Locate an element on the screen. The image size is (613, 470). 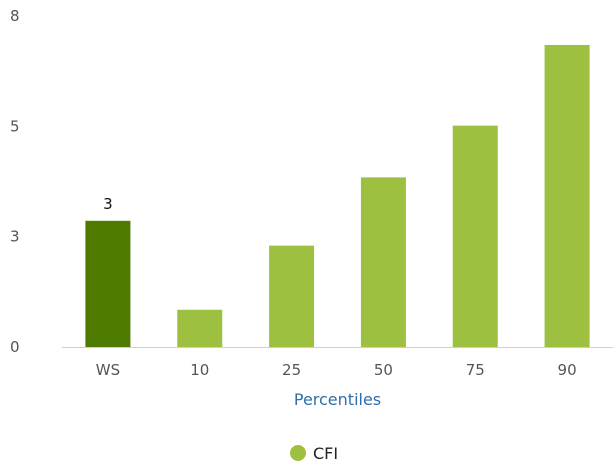
legend: CFI is located at coordinates (314, 453).